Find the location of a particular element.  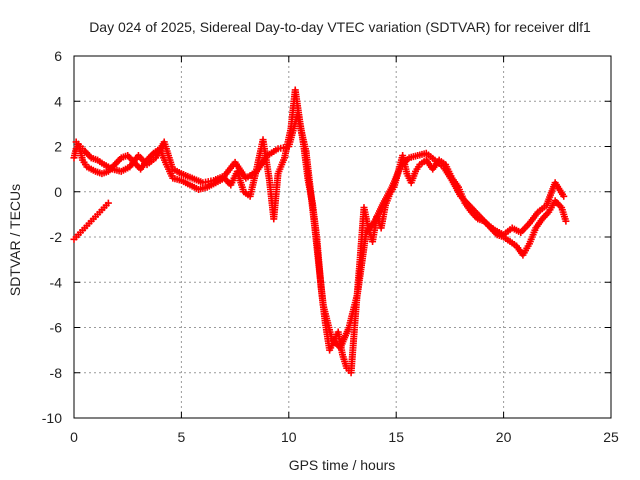

x-axis-label: GPS time / hours is located at coordinates (342, 465).